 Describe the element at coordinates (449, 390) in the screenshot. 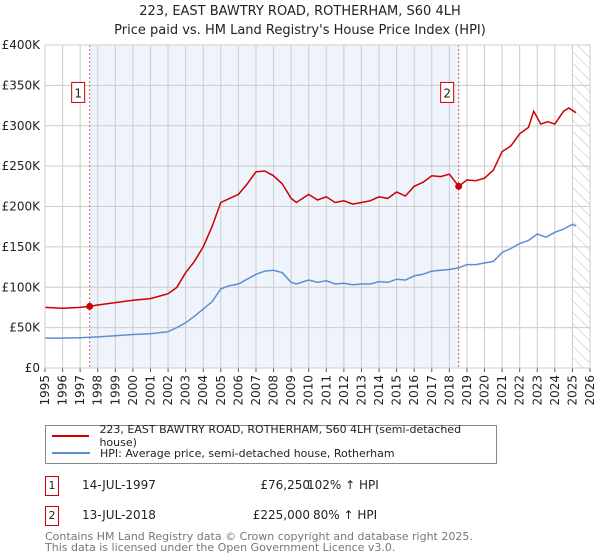

I see `x-tick-label: 2018` at that location.